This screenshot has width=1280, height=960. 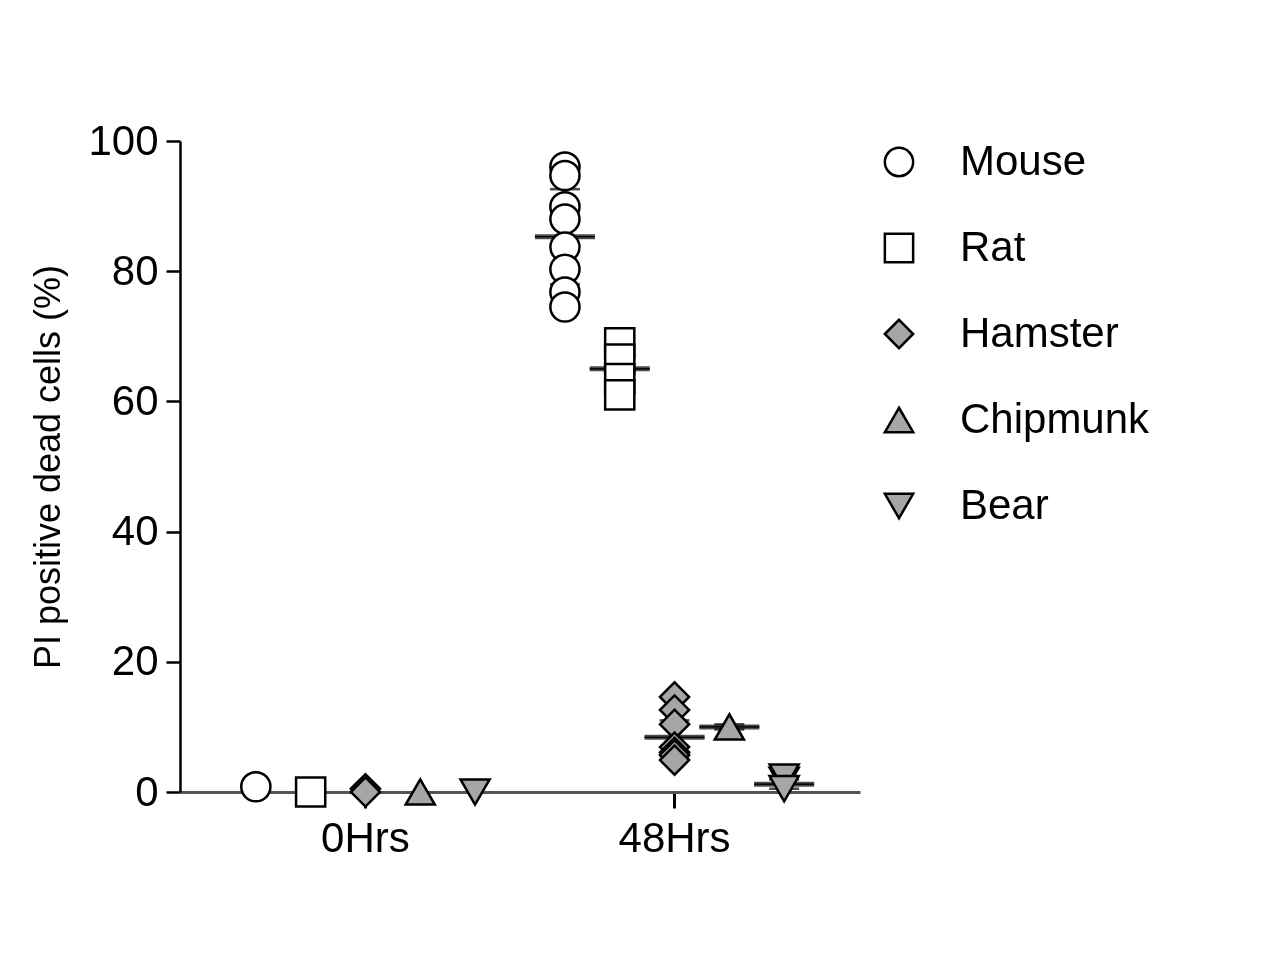 What do you see at coordinates (993, 246) in the screenshot?
I see `legend-label: Rat` at bounding box center [993, 246].